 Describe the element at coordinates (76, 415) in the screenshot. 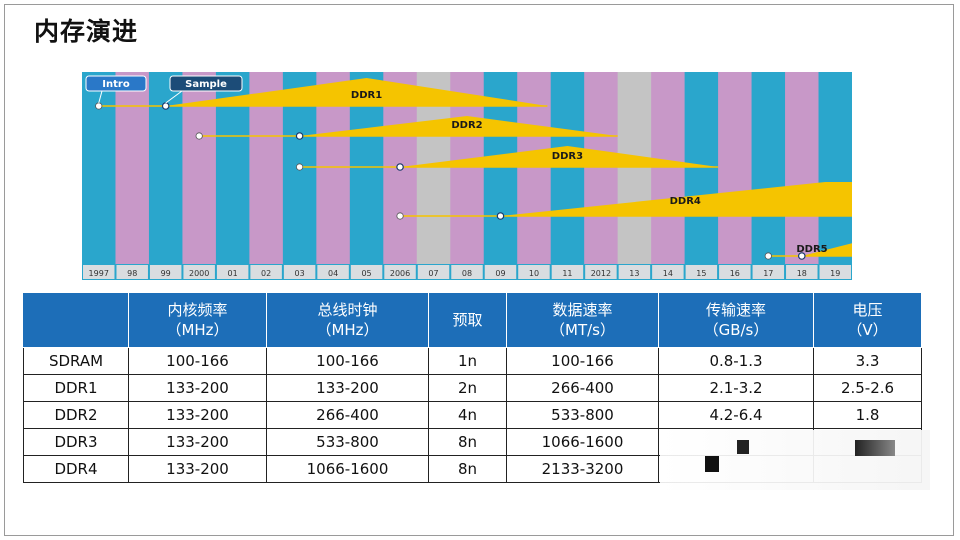

I see `row-label: DDR2` at that location.